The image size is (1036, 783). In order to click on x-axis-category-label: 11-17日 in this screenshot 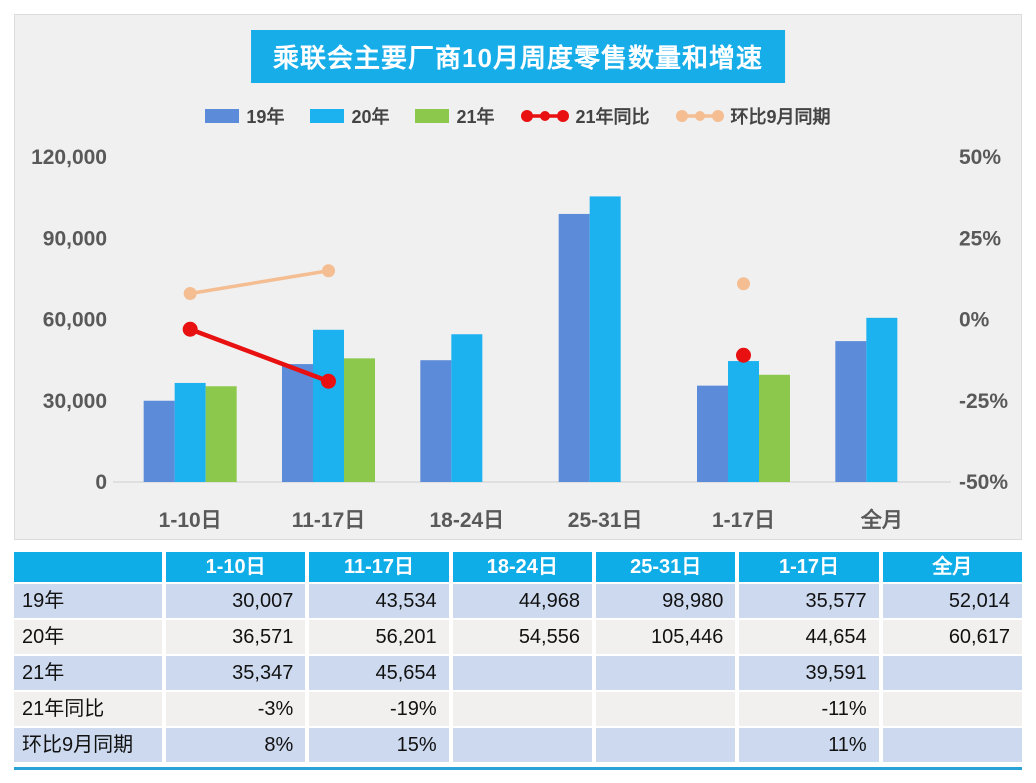, I will do `click(329, 520)`.